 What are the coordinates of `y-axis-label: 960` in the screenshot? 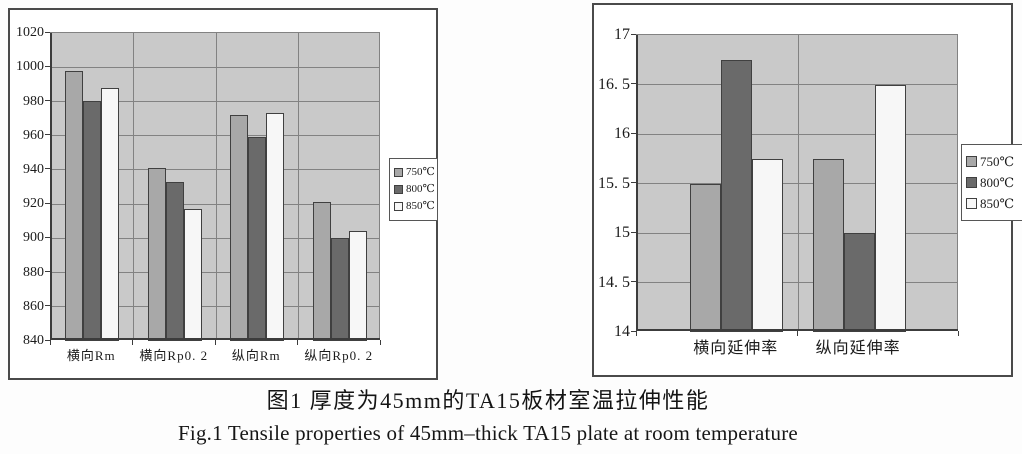 It's located at (33, 135).